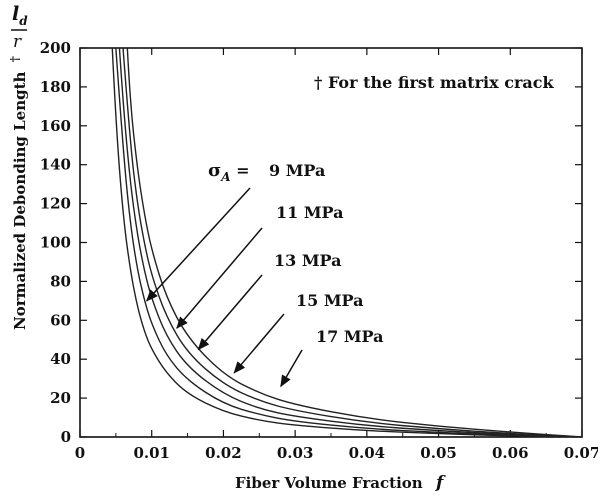 Image resolution: width=598 pixels, height=496 pixels. I want to click on y-tick-label: 160, so click(55, 126).